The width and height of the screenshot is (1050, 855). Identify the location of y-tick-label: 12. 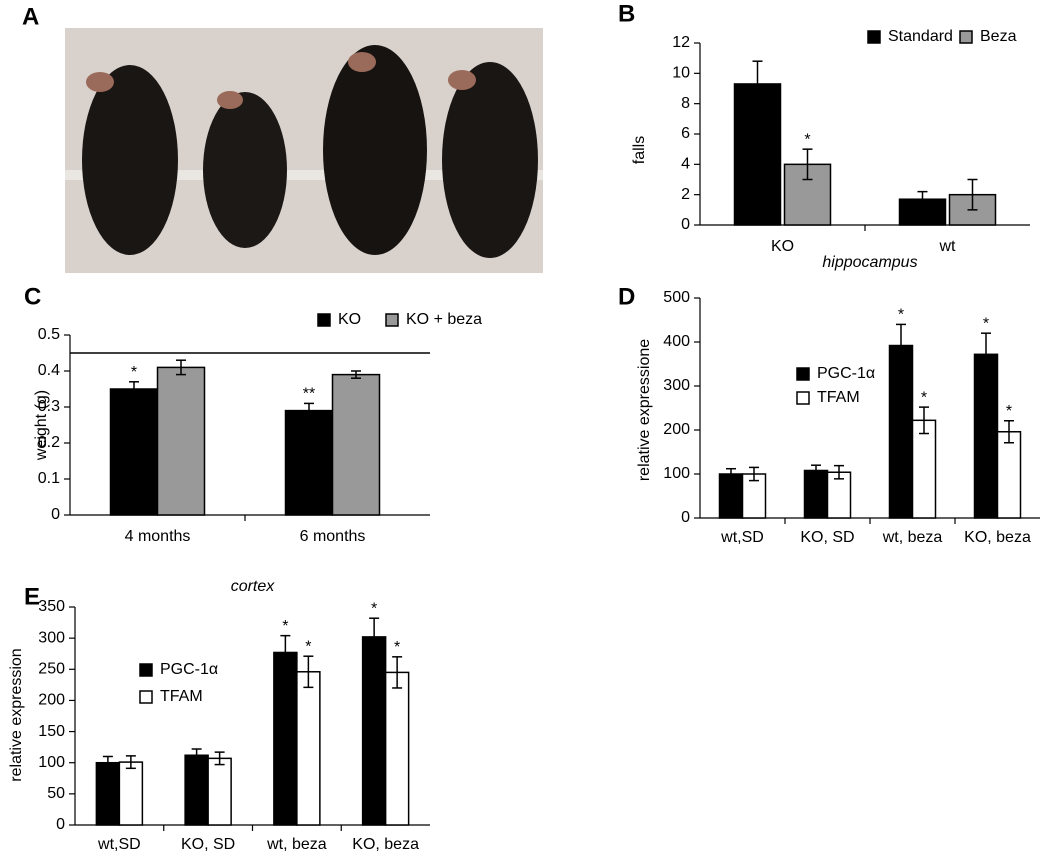
(681, 42).